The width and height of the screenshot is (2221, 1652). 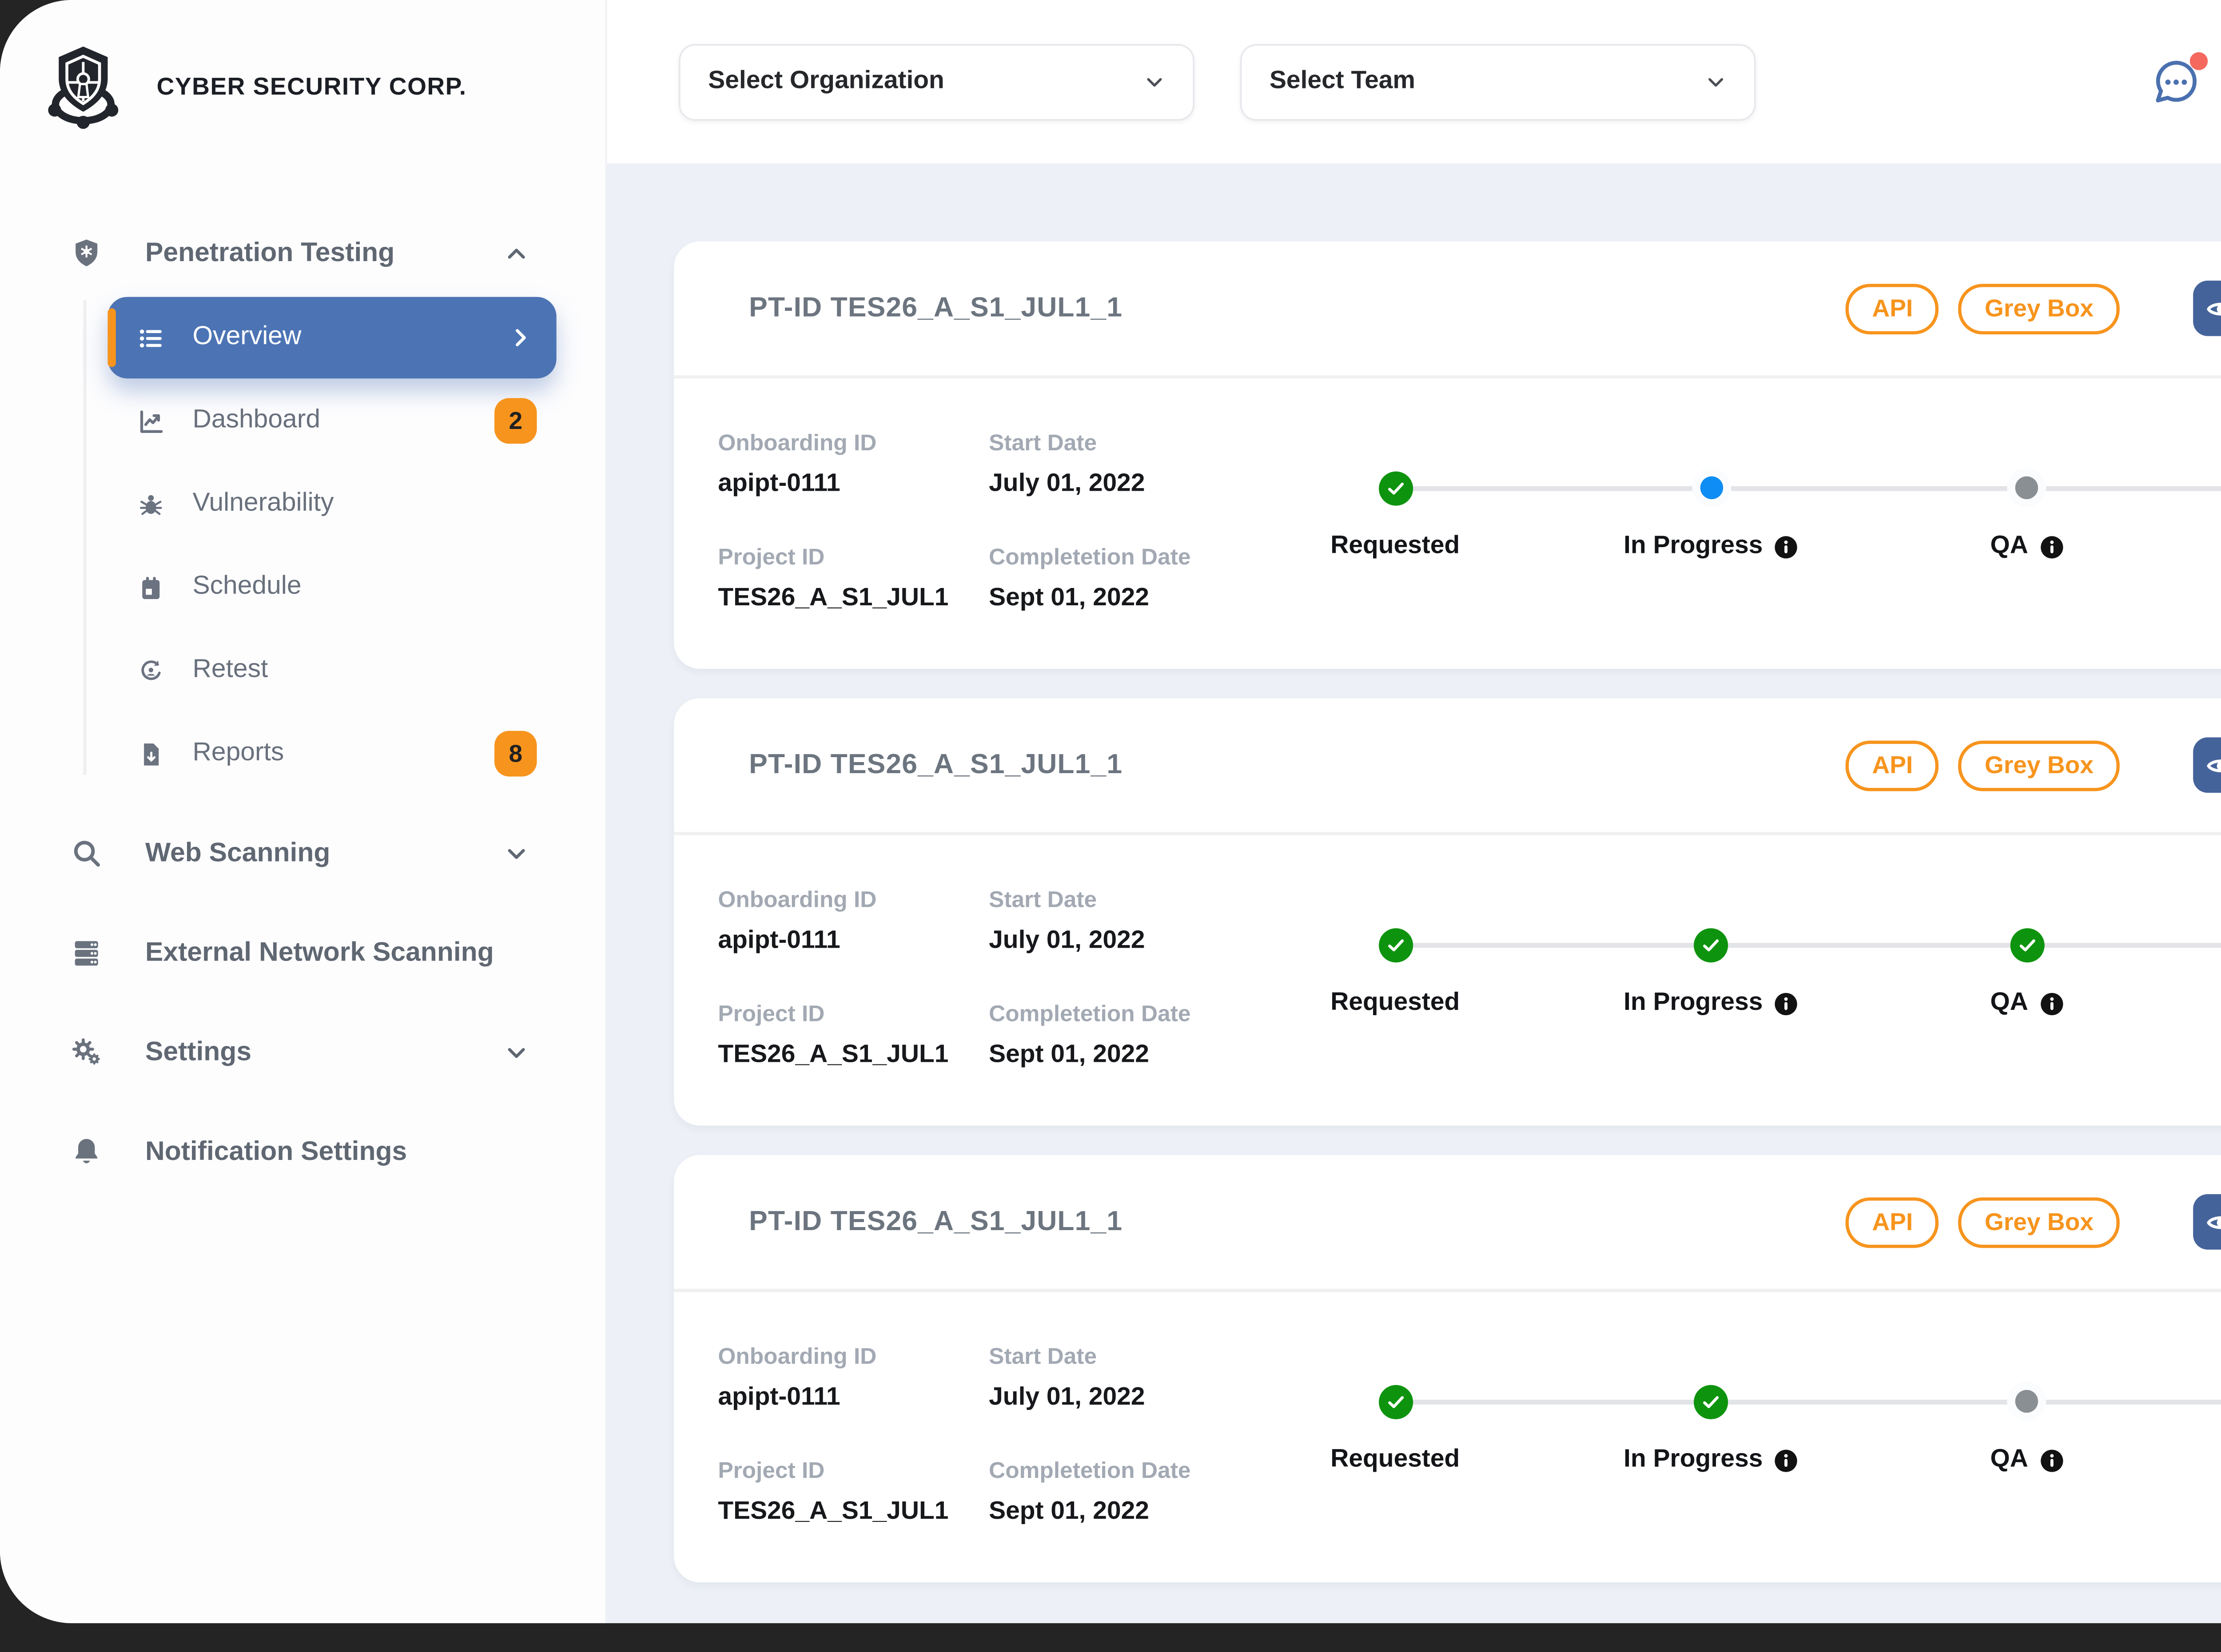 What do you see at coordinates (86, 953) in the screenshot?
I see `server-icon` at bounding box center [86, 953].